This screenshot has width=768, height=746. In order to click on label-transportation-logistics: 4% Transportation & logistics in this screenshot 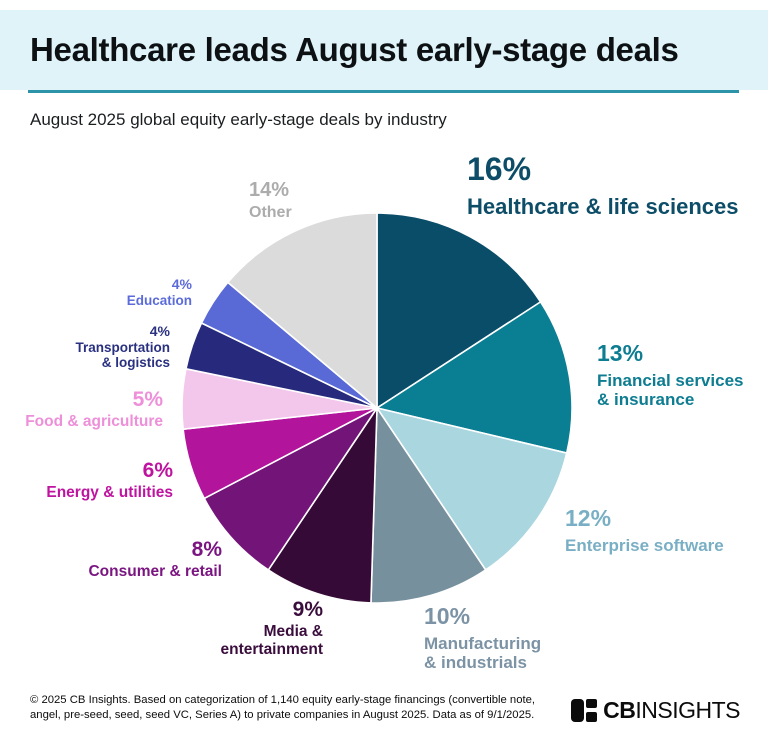, I will do `click(122, 346)`.